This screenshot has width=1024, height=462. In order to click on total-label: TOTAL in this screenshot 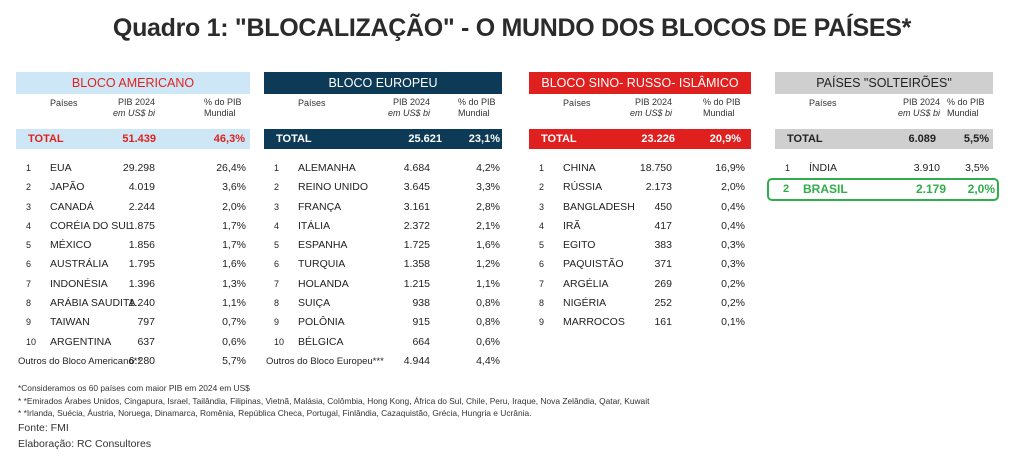, I will do `click(559, 139)`.